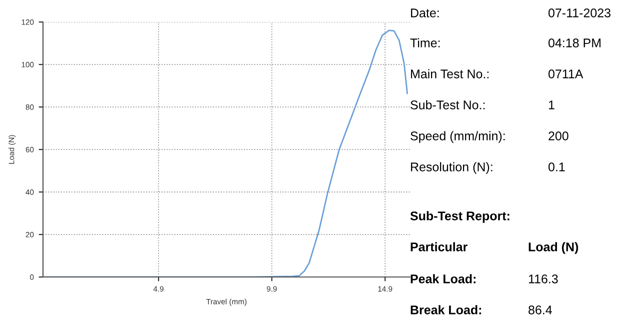  Describe the element at coordinates (540, 310) in the screenshot. I see `text: 86.4` at that location.